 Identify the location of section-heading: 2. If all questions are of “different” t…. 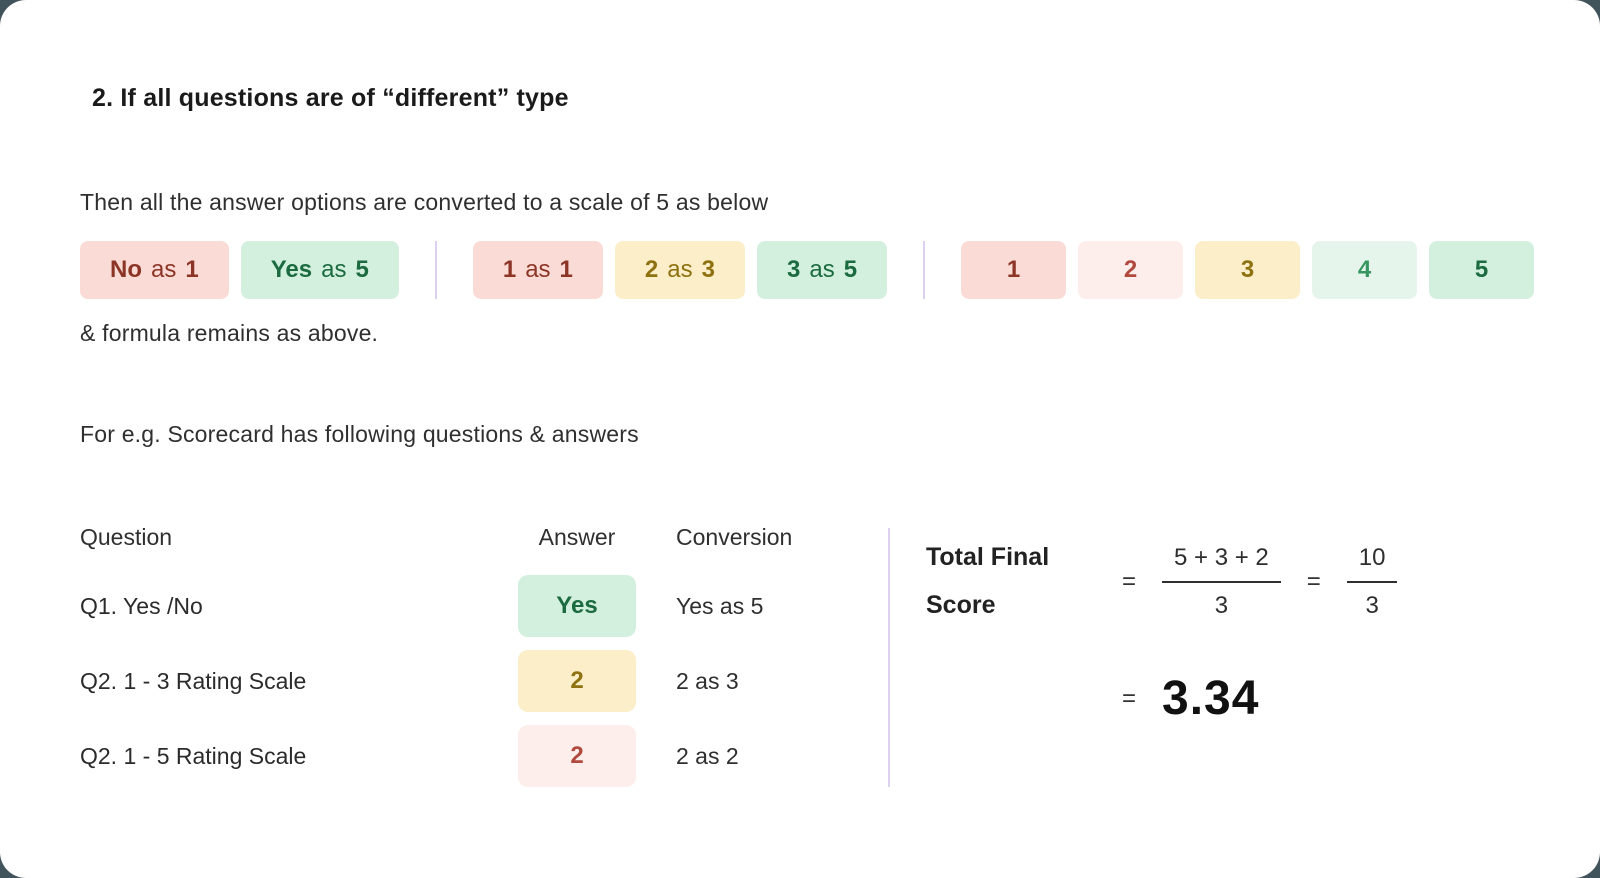
(330, 98).